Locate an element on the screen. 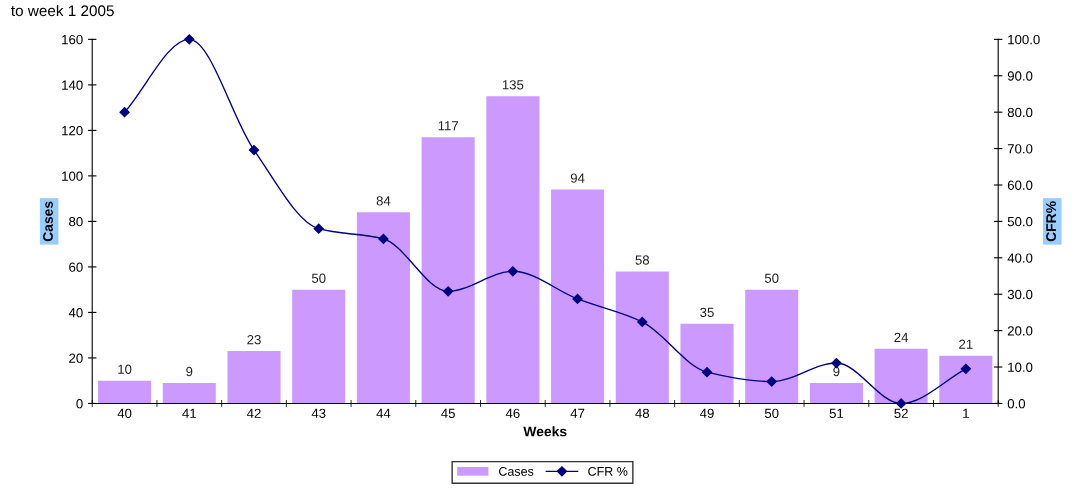  y2-tick-label: 50.0 is located at coordinates (1020, 221).